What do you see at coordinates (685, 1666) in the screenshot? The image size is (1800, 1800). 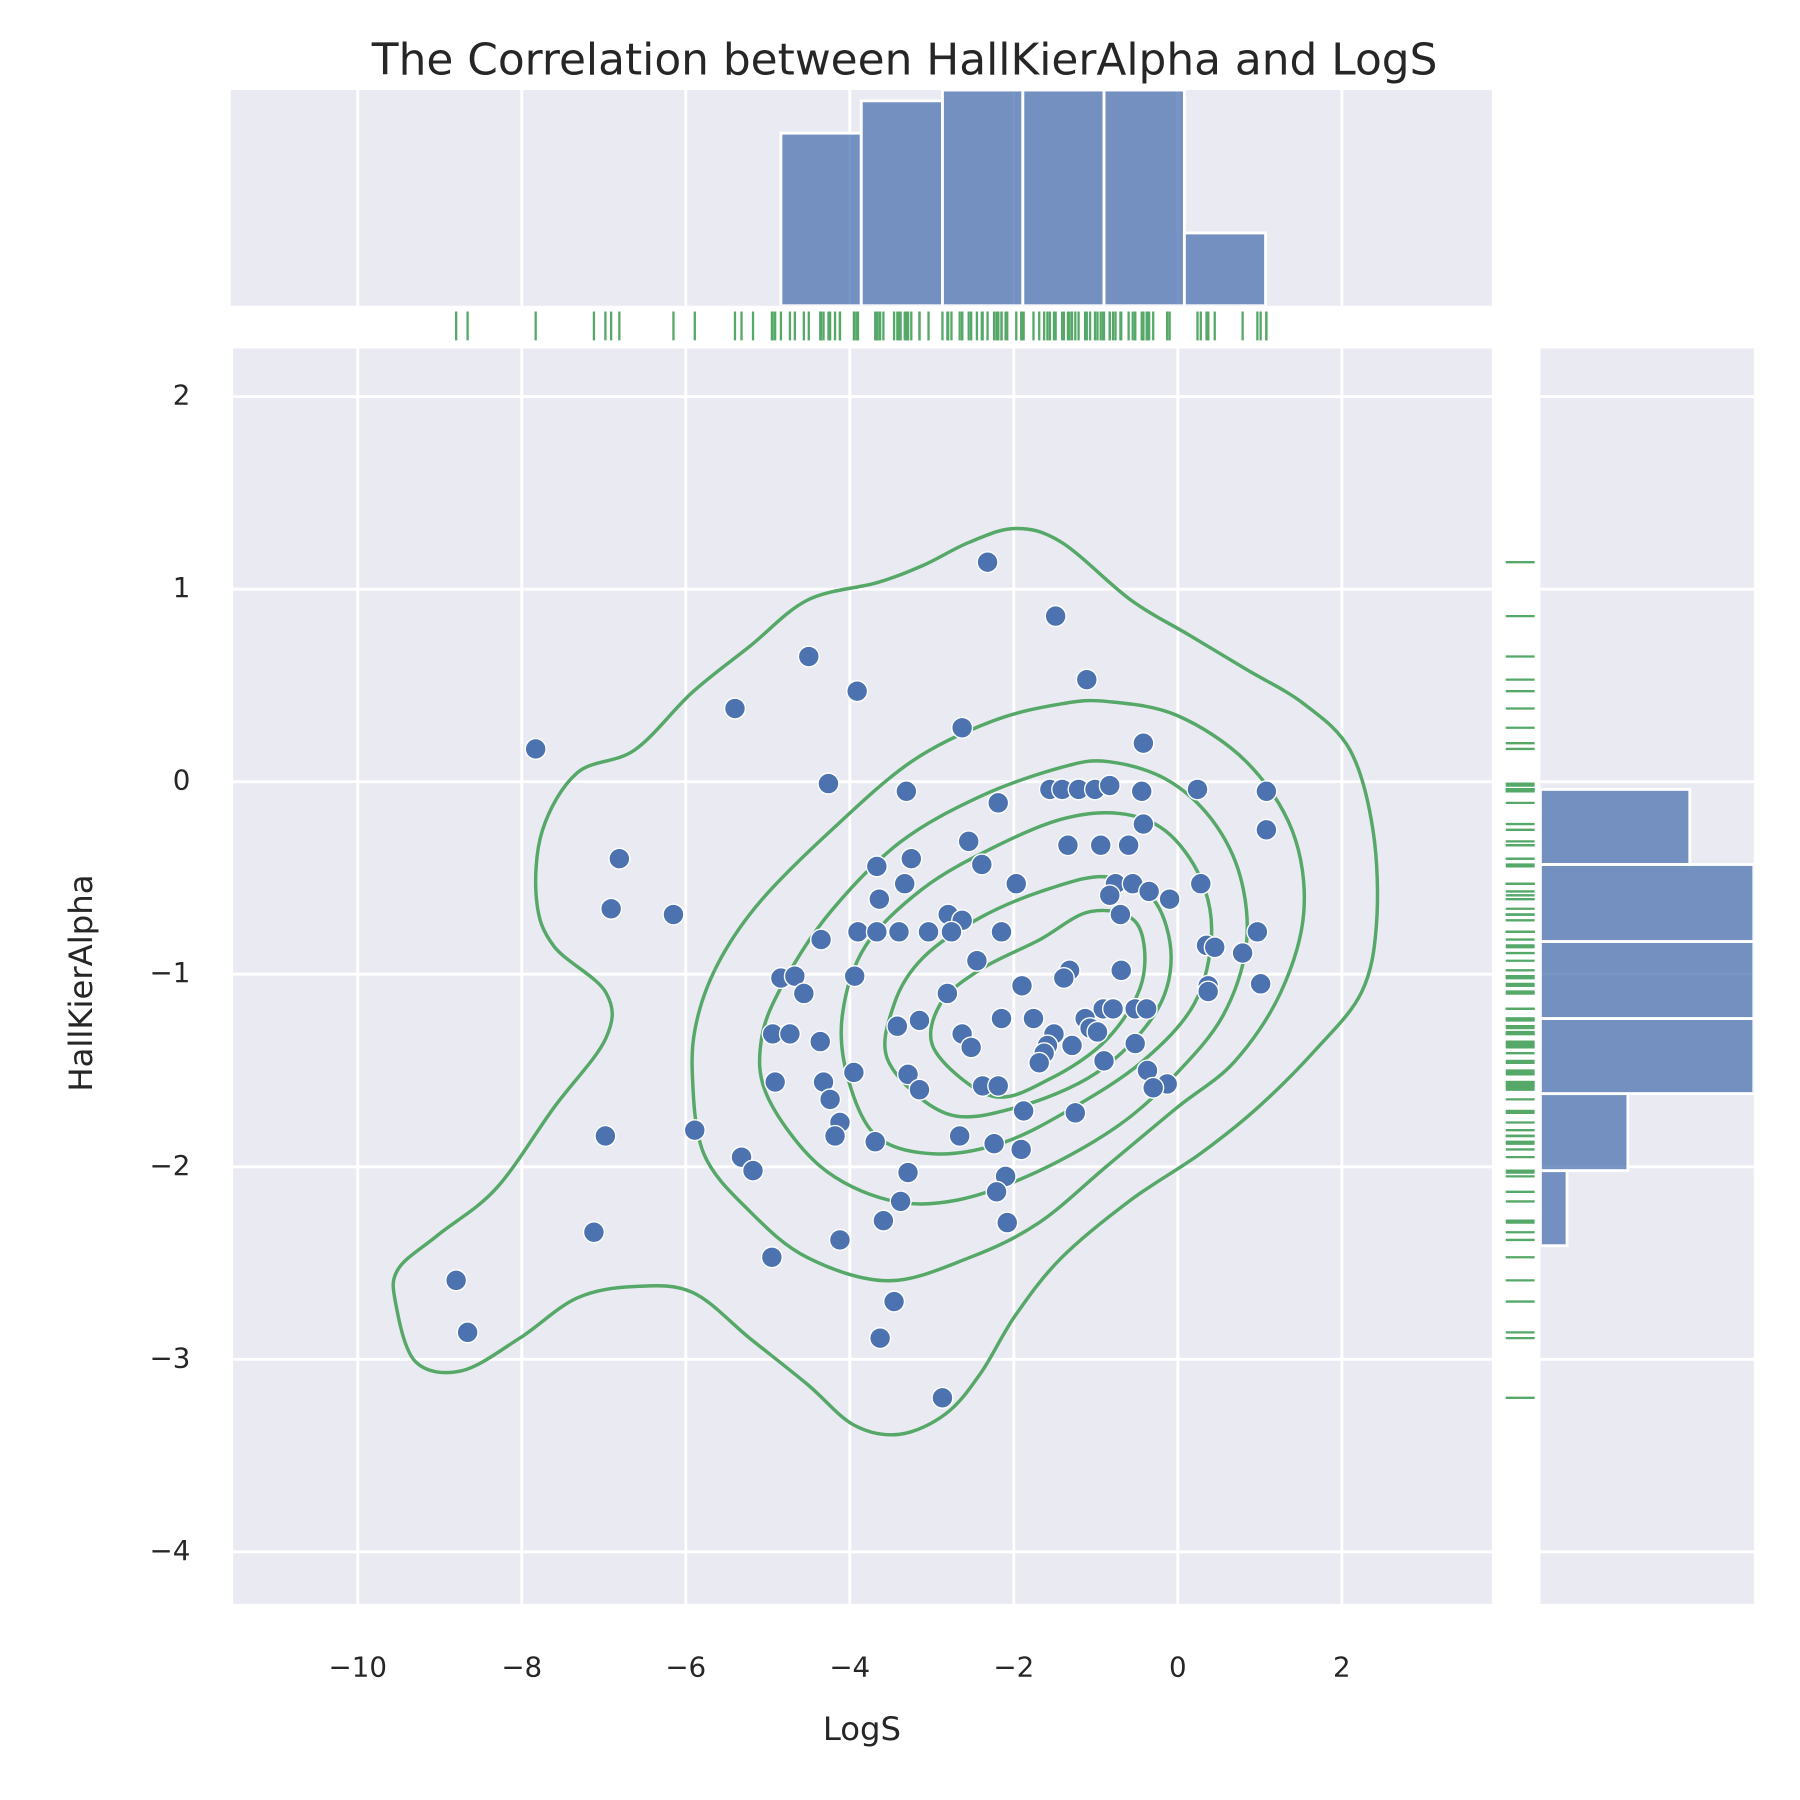 I see `x-tick-label: −6` at bounding box center [685, 1666].